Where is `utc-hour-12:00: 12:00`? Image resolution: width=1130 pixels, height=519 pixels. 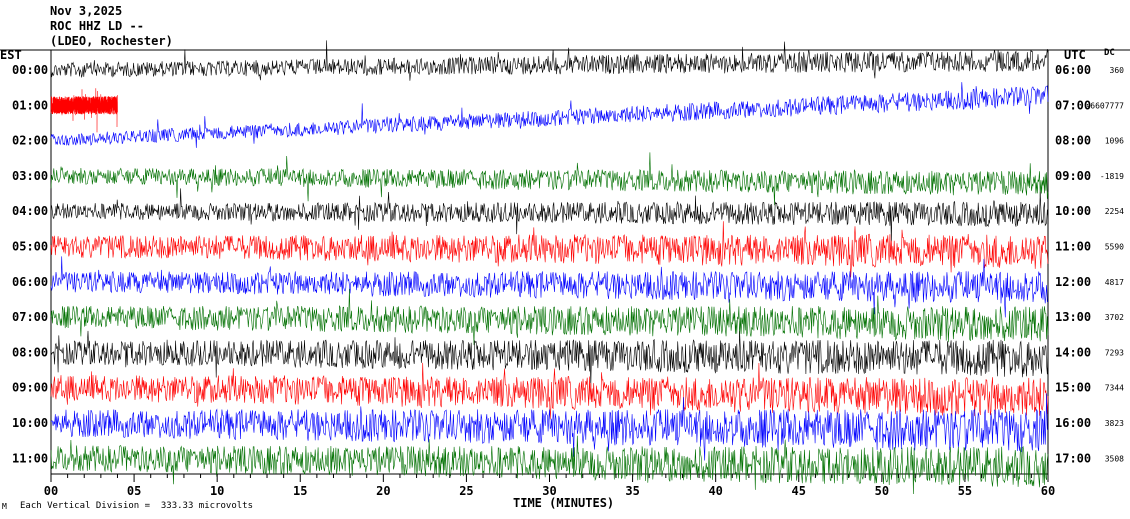 utc-hour-12:00: 12:00 is located at coordinates (1073, 282).